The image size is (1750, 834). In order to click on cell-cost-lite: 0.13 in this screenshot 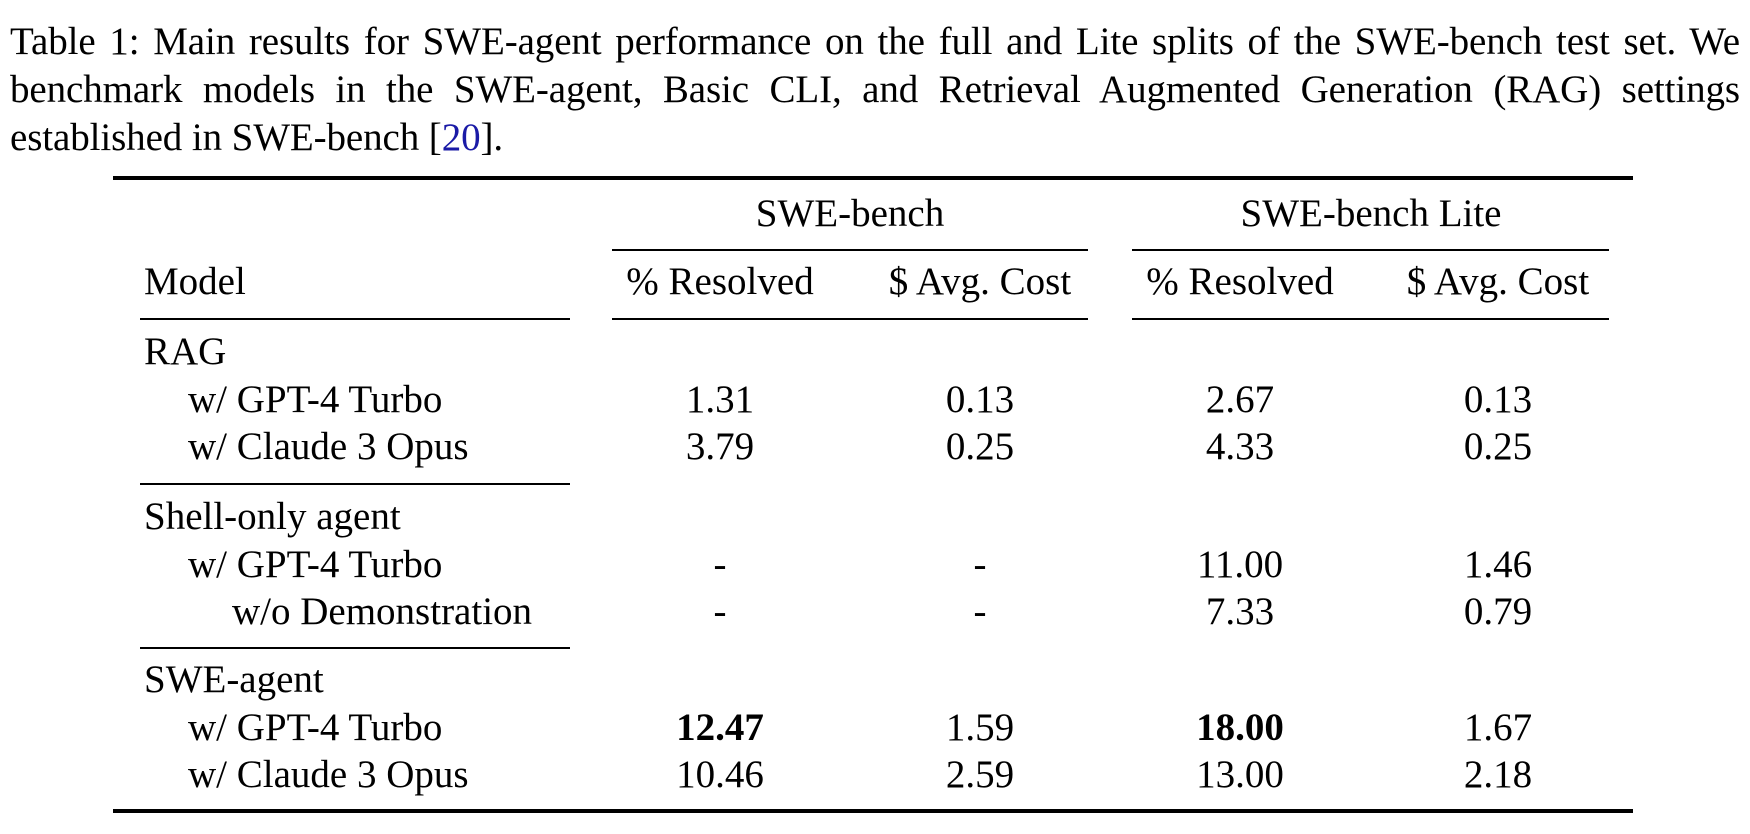, I will do `click(1498, 399)`.